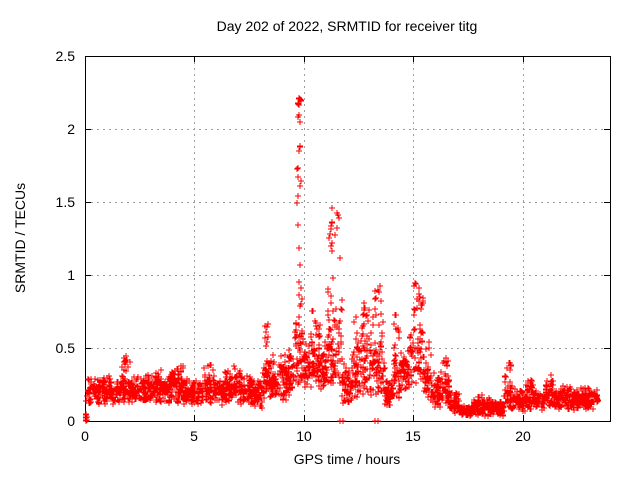 The image size is (640, 480). Describe the element at coordinates (20, 238) in the screenshot. I see `y-axis-label: SRMTID / TECUs` at that location.